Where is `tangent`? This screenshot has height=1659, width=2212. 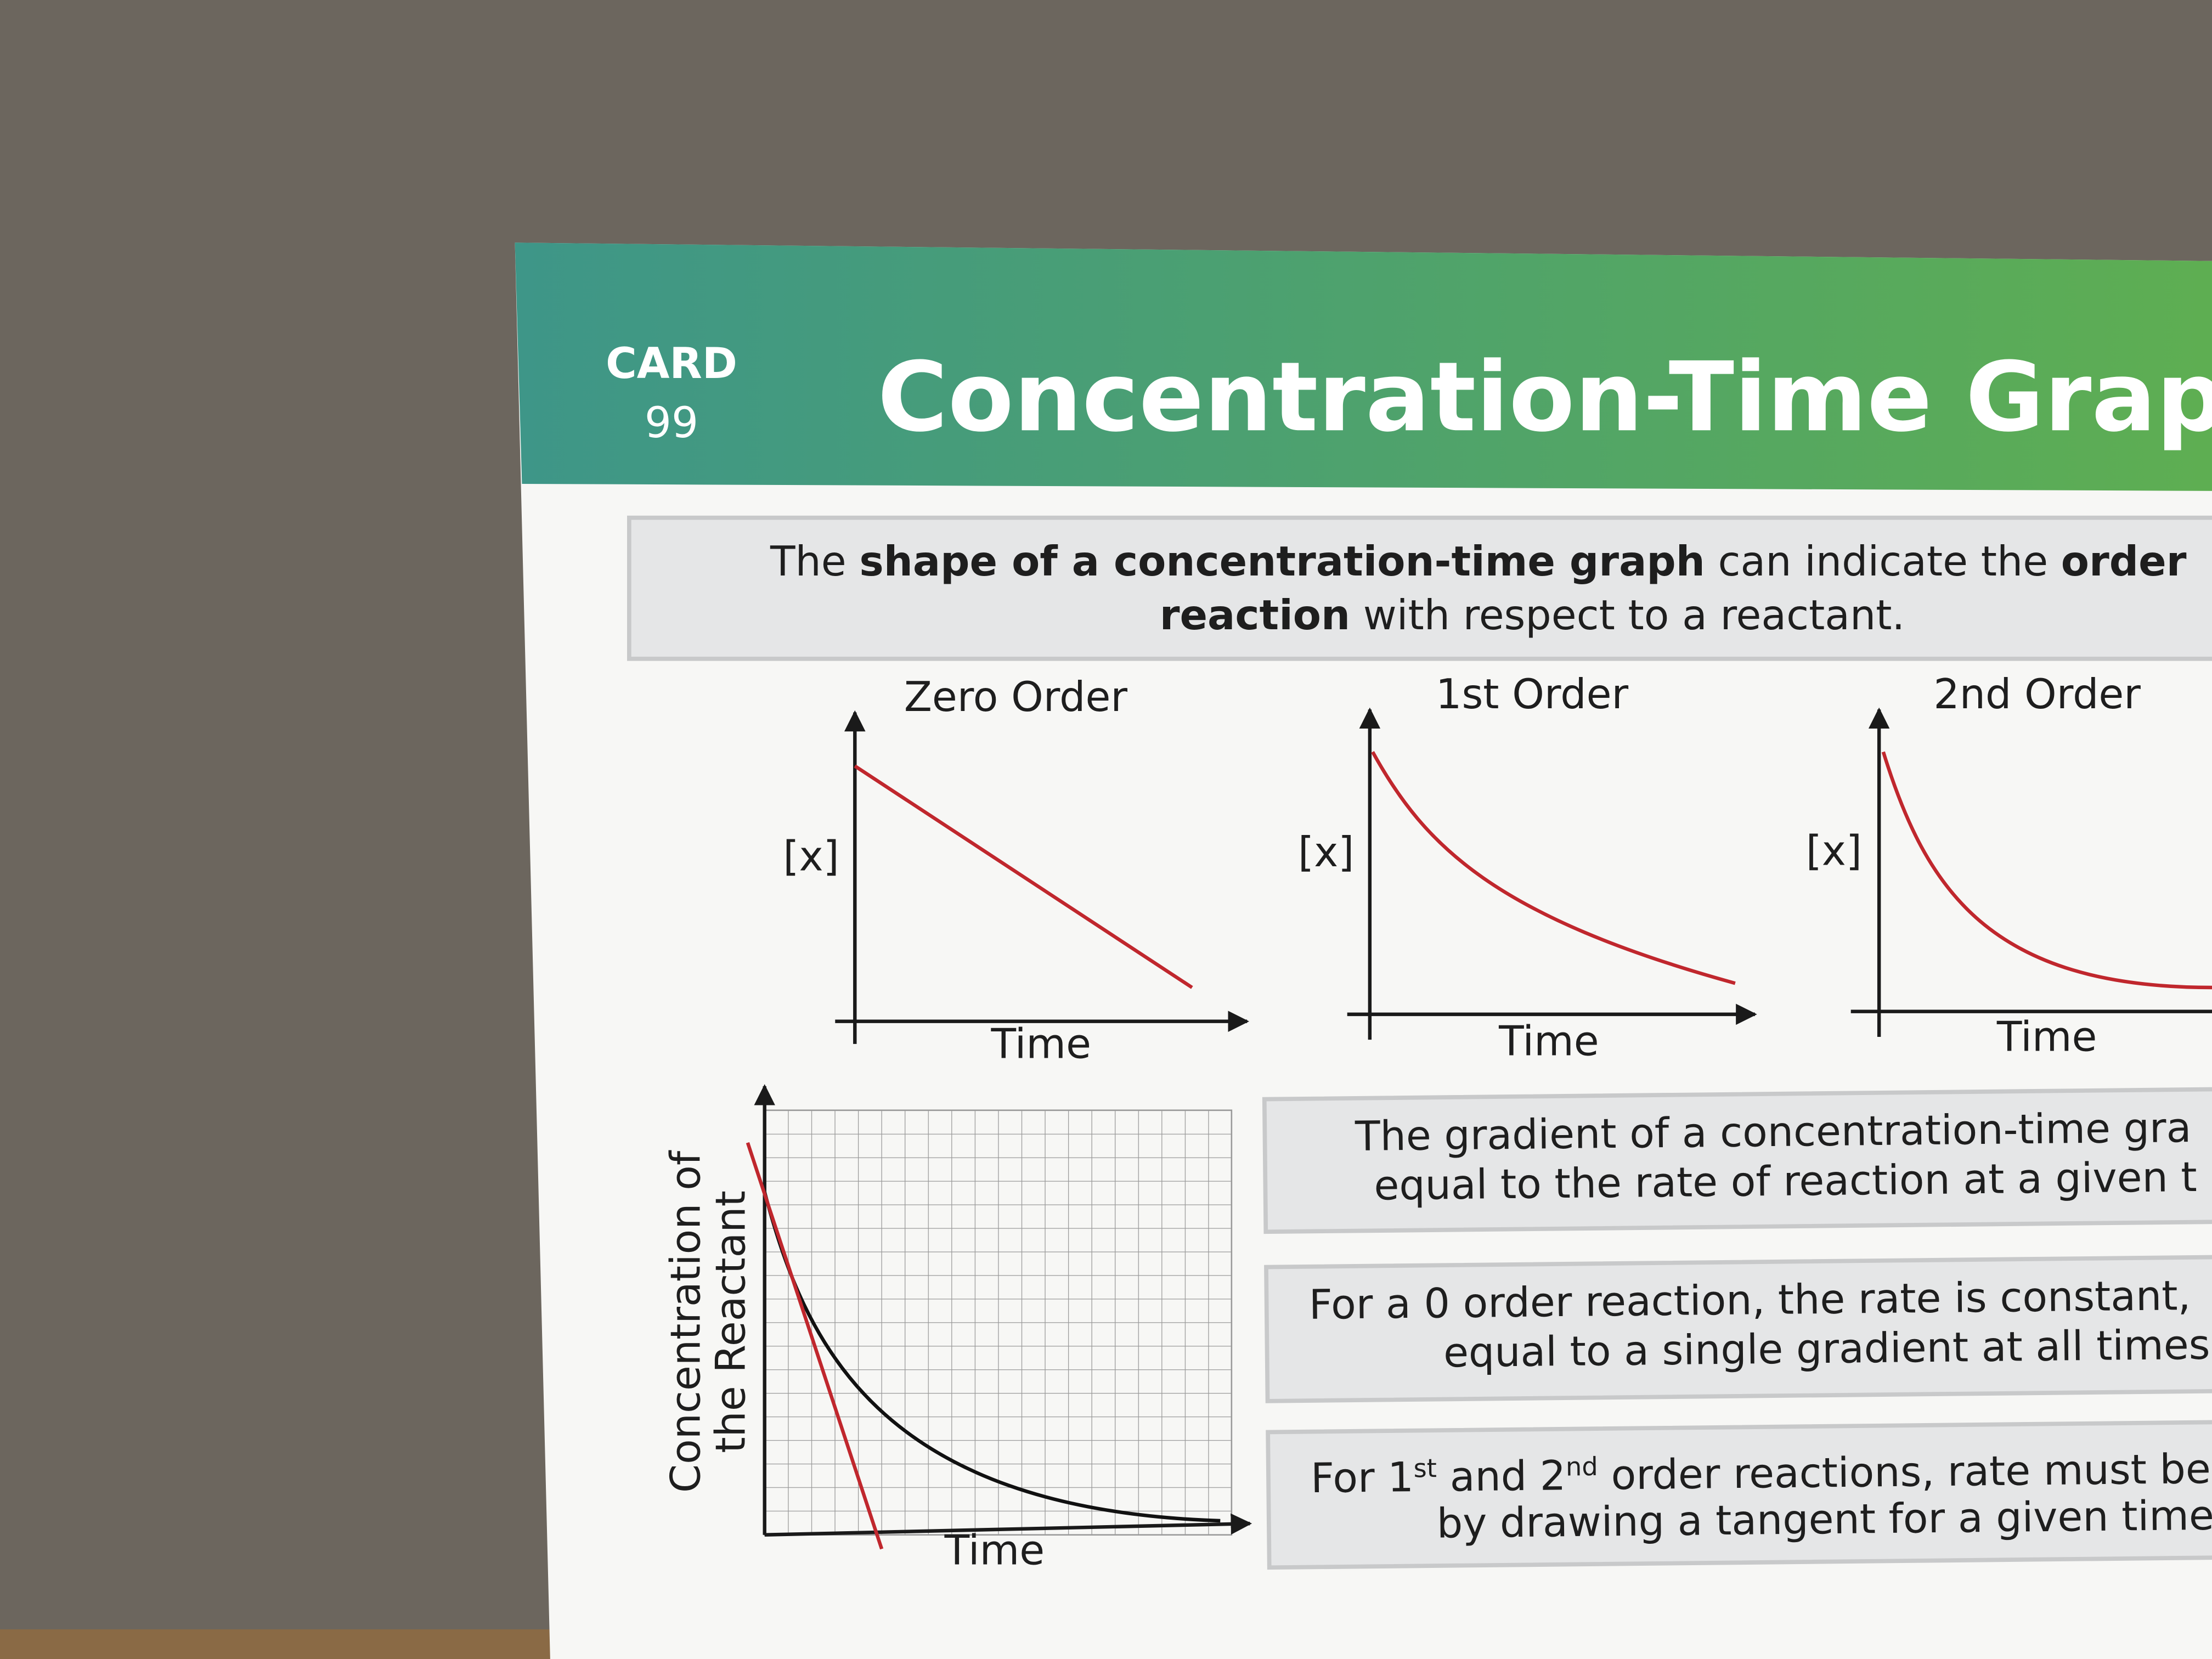 tangent is located at coordinates (815, 1346).